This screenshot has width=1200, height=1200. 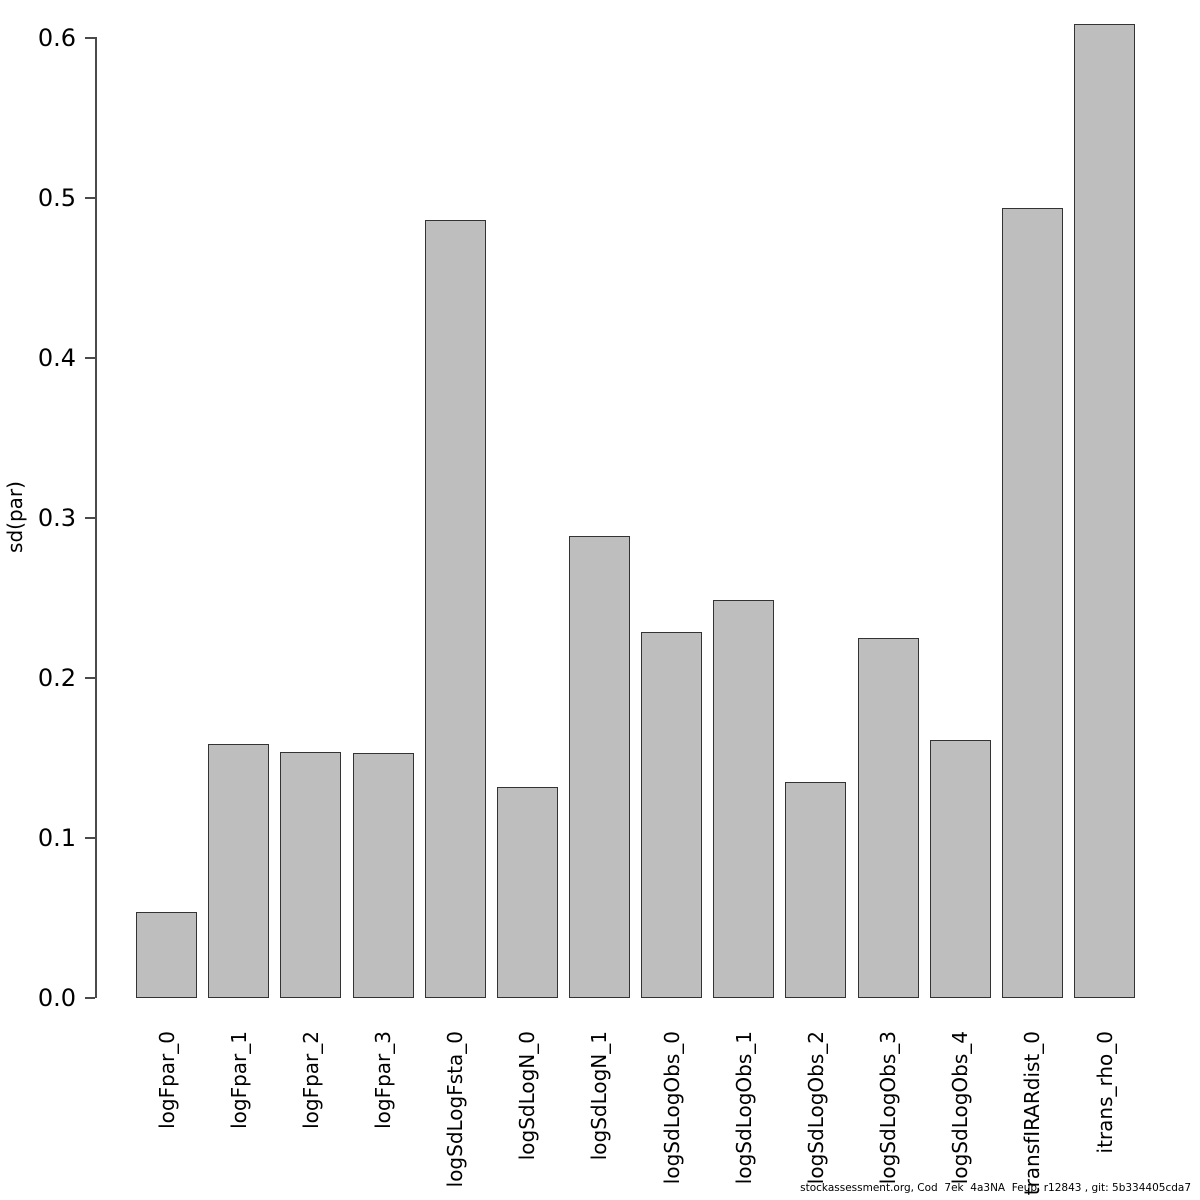 I want to click on y-tick-label: 0.4, so click(x=56, y=358).